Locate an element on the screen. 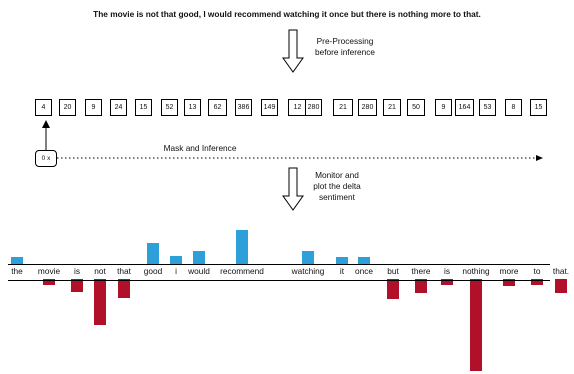 The width and height of the screenshot is (574, 374). token-box: 13 is located at coordinates (192, 107).